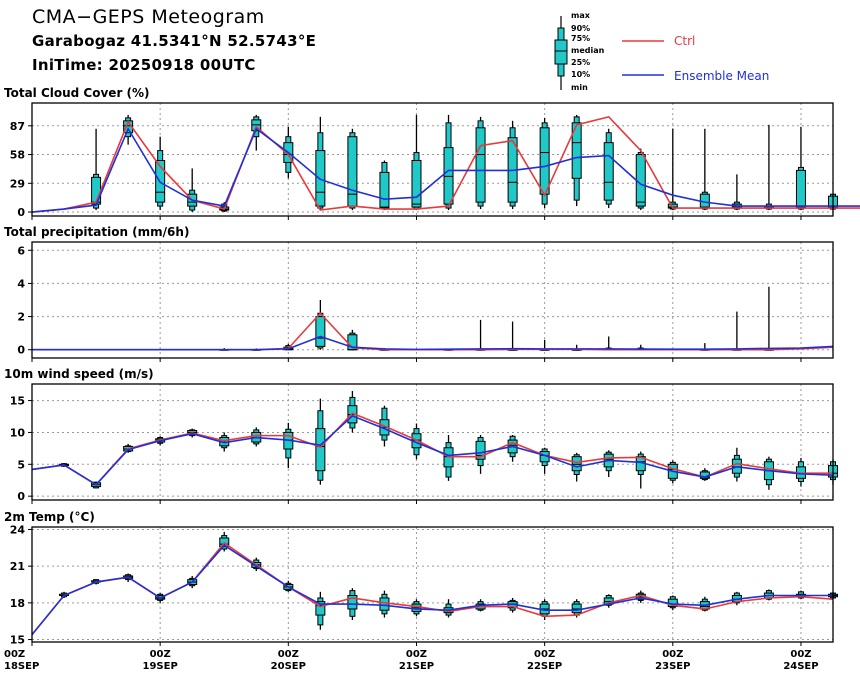 The width and height of the screenshot is (860, 680). Describe the element at coordinates (18, 529) in the screenshot. I see `y-tick-label: 24` at that location.